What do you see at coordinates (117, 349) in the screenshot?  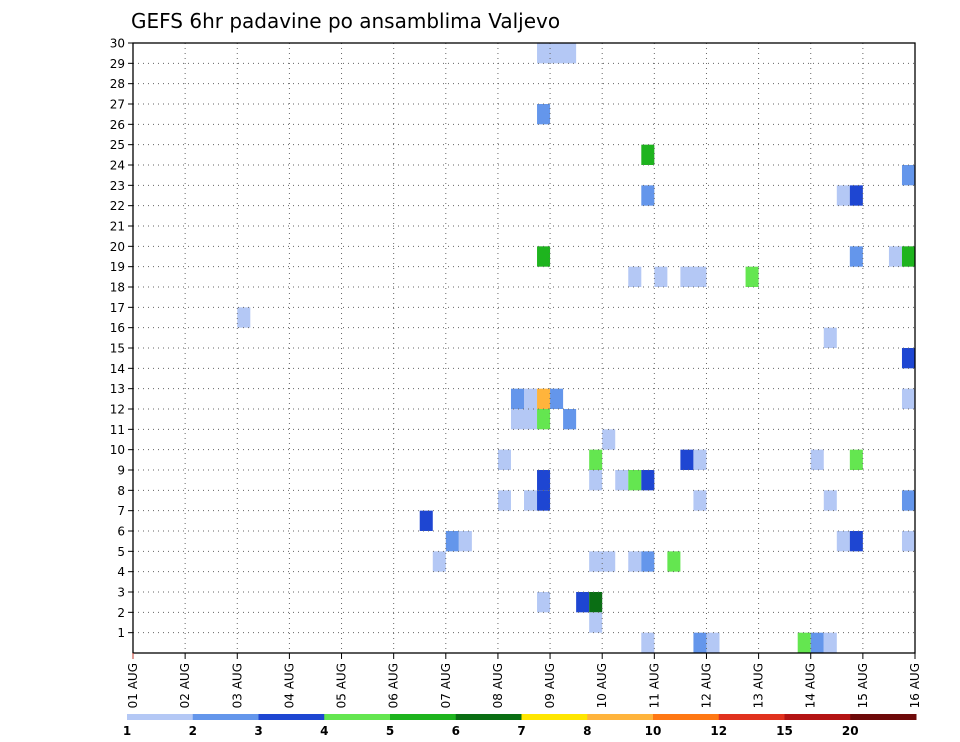 I see `y-tick-label: 15` at bounding box center [117, 349].